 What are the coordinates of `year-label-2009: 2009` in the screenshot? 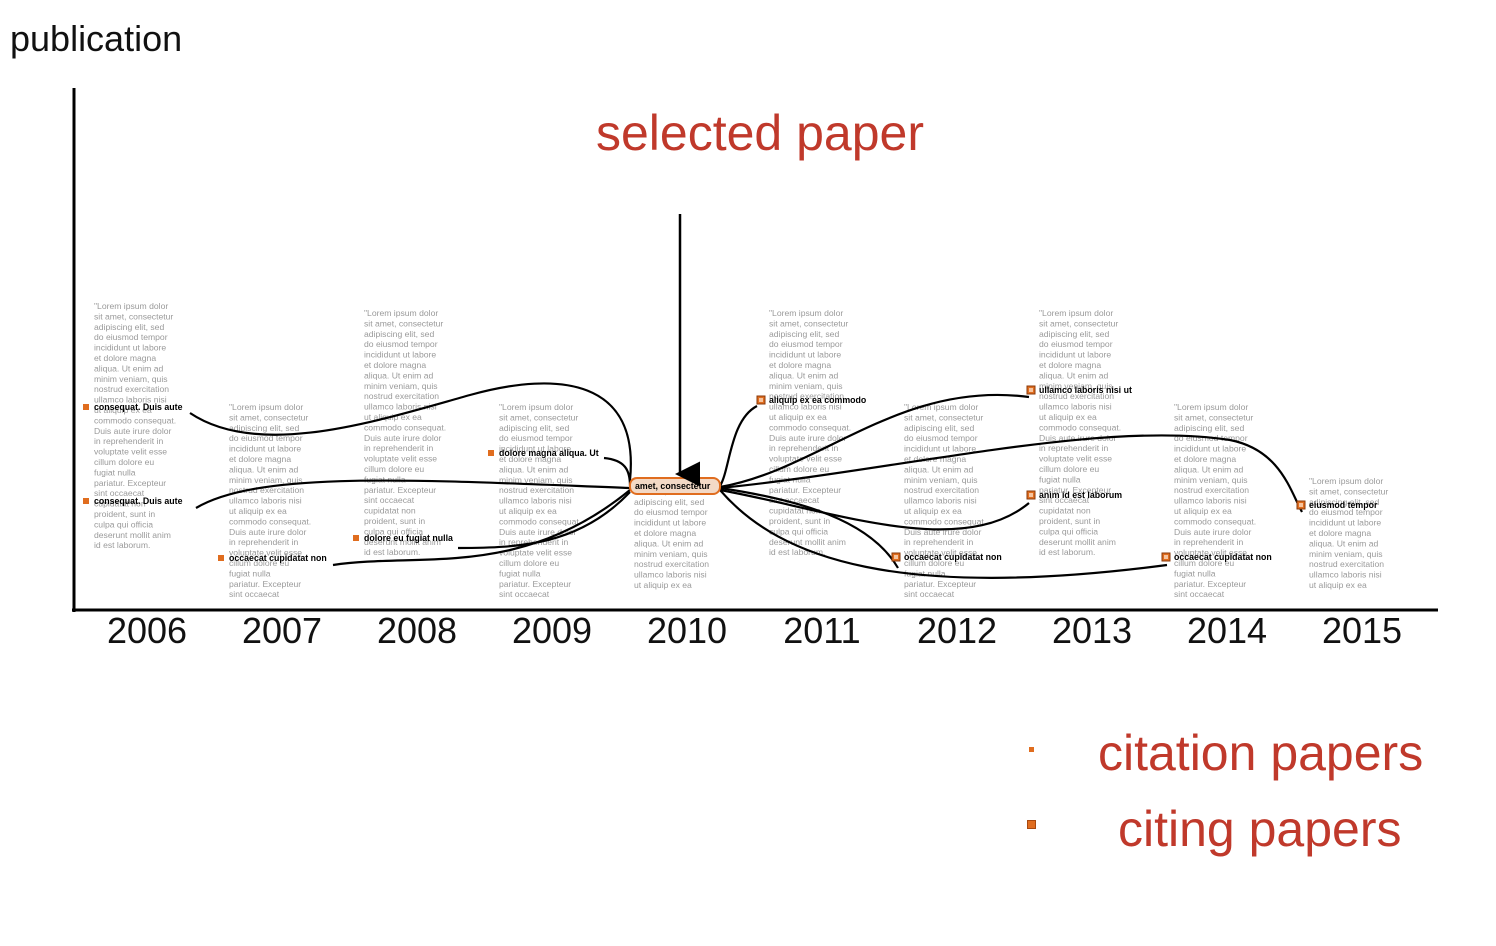 It's located at (552, 630).